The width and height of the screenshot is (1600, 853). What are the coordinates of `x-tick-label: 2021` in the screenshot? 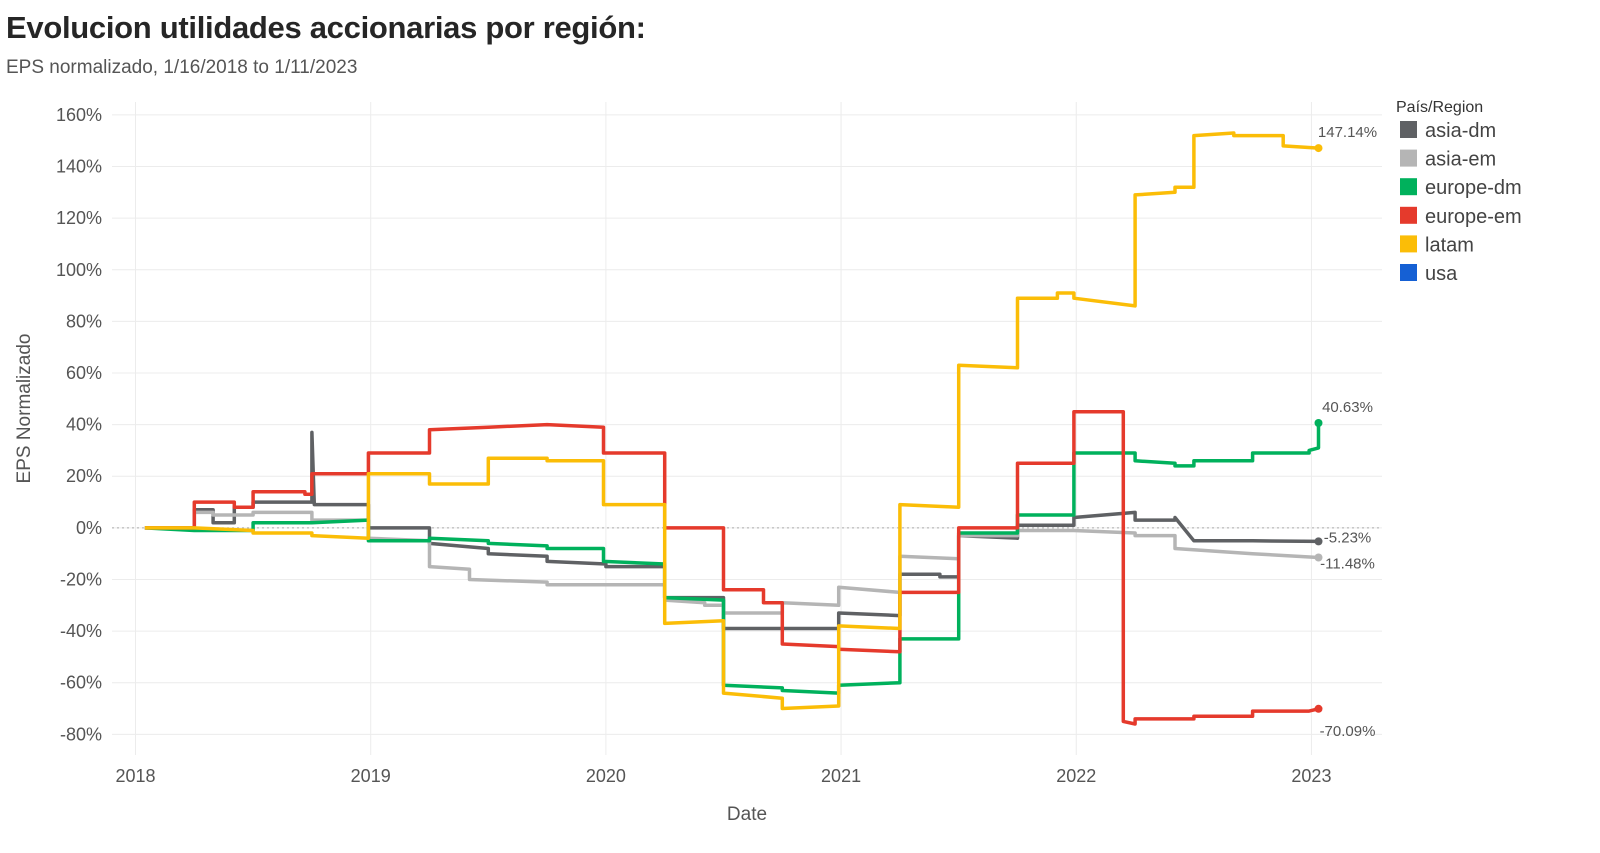 It's located at (841, 776).